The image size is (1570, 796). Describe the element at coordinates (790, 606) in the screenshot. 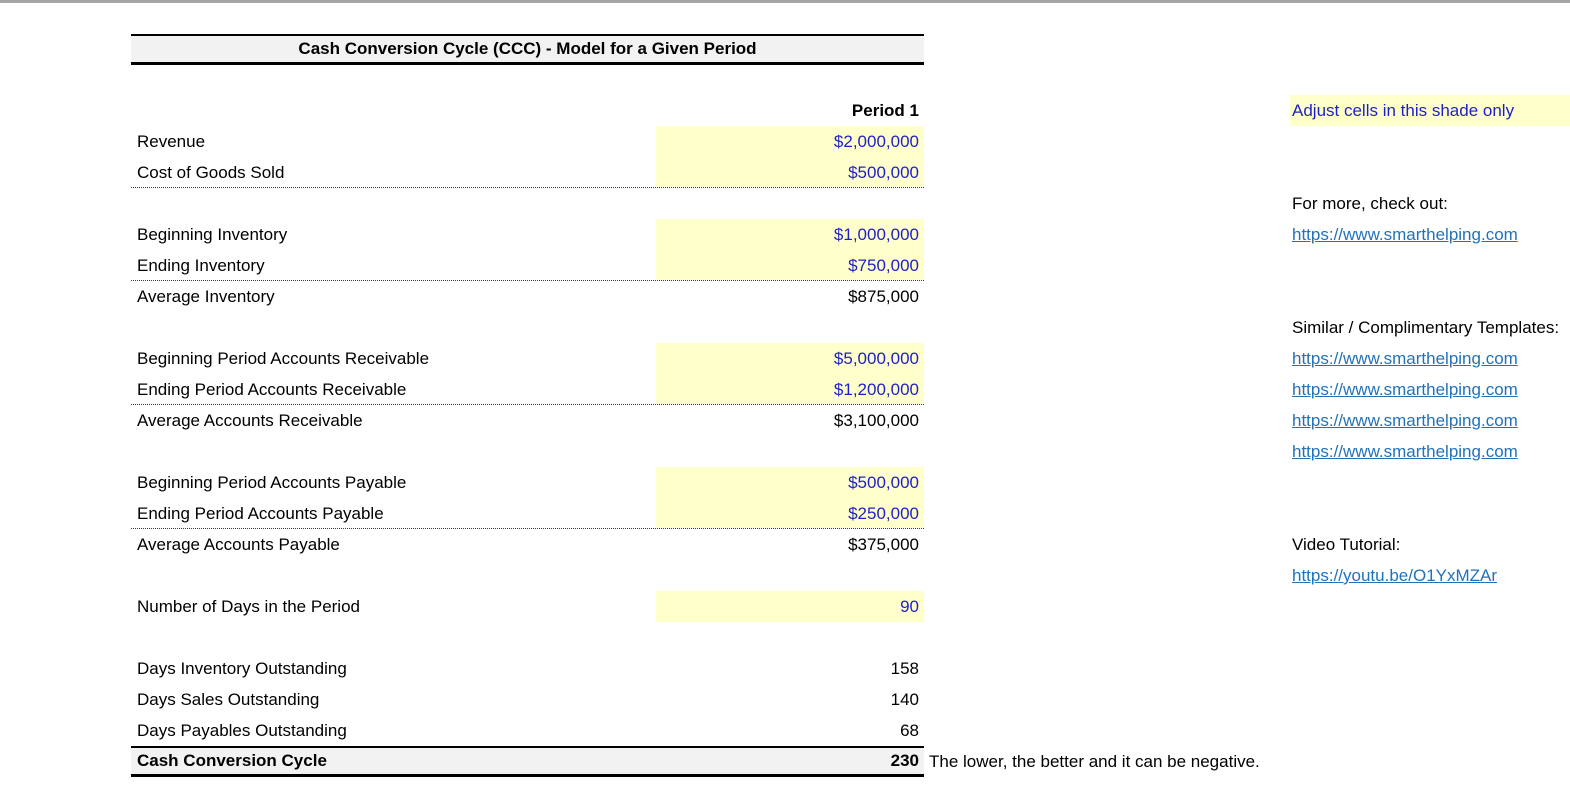

I see `input-cell: 90` at that location.